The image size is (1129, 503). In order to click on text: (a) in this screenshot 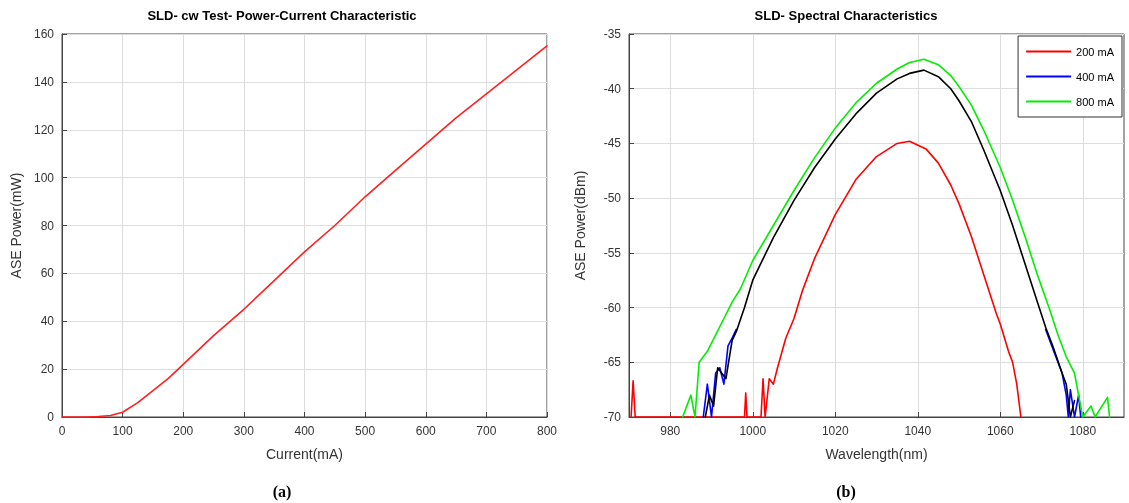, I will do `click(282, 491)`.